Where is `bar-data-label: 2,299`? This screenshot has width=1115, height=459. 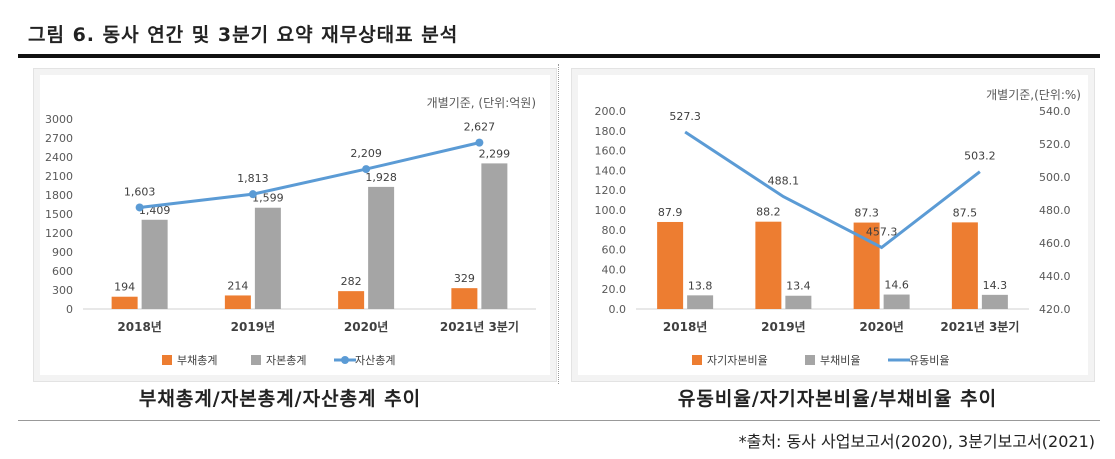
bar-data-label: 2,299 is located at coordinates (495, 153).